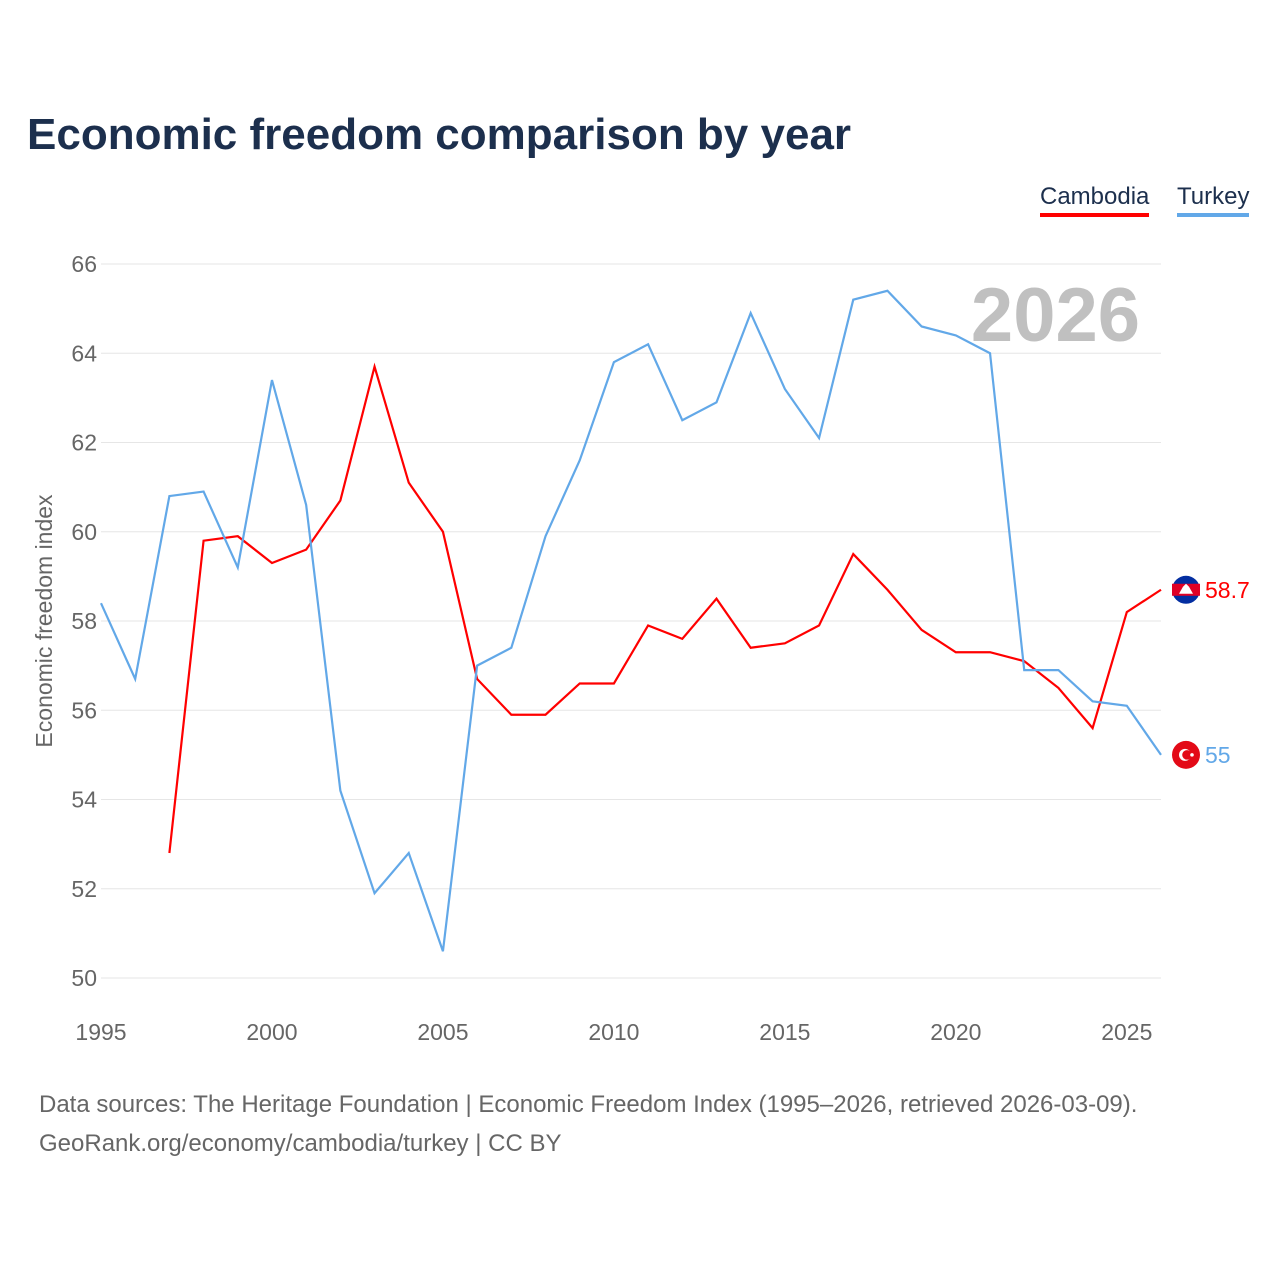 The image size is (1280, 1280). Describe the element at coordinates (1227, 590) in the screenshot. I see `end-value-label: 58.7` at that location.